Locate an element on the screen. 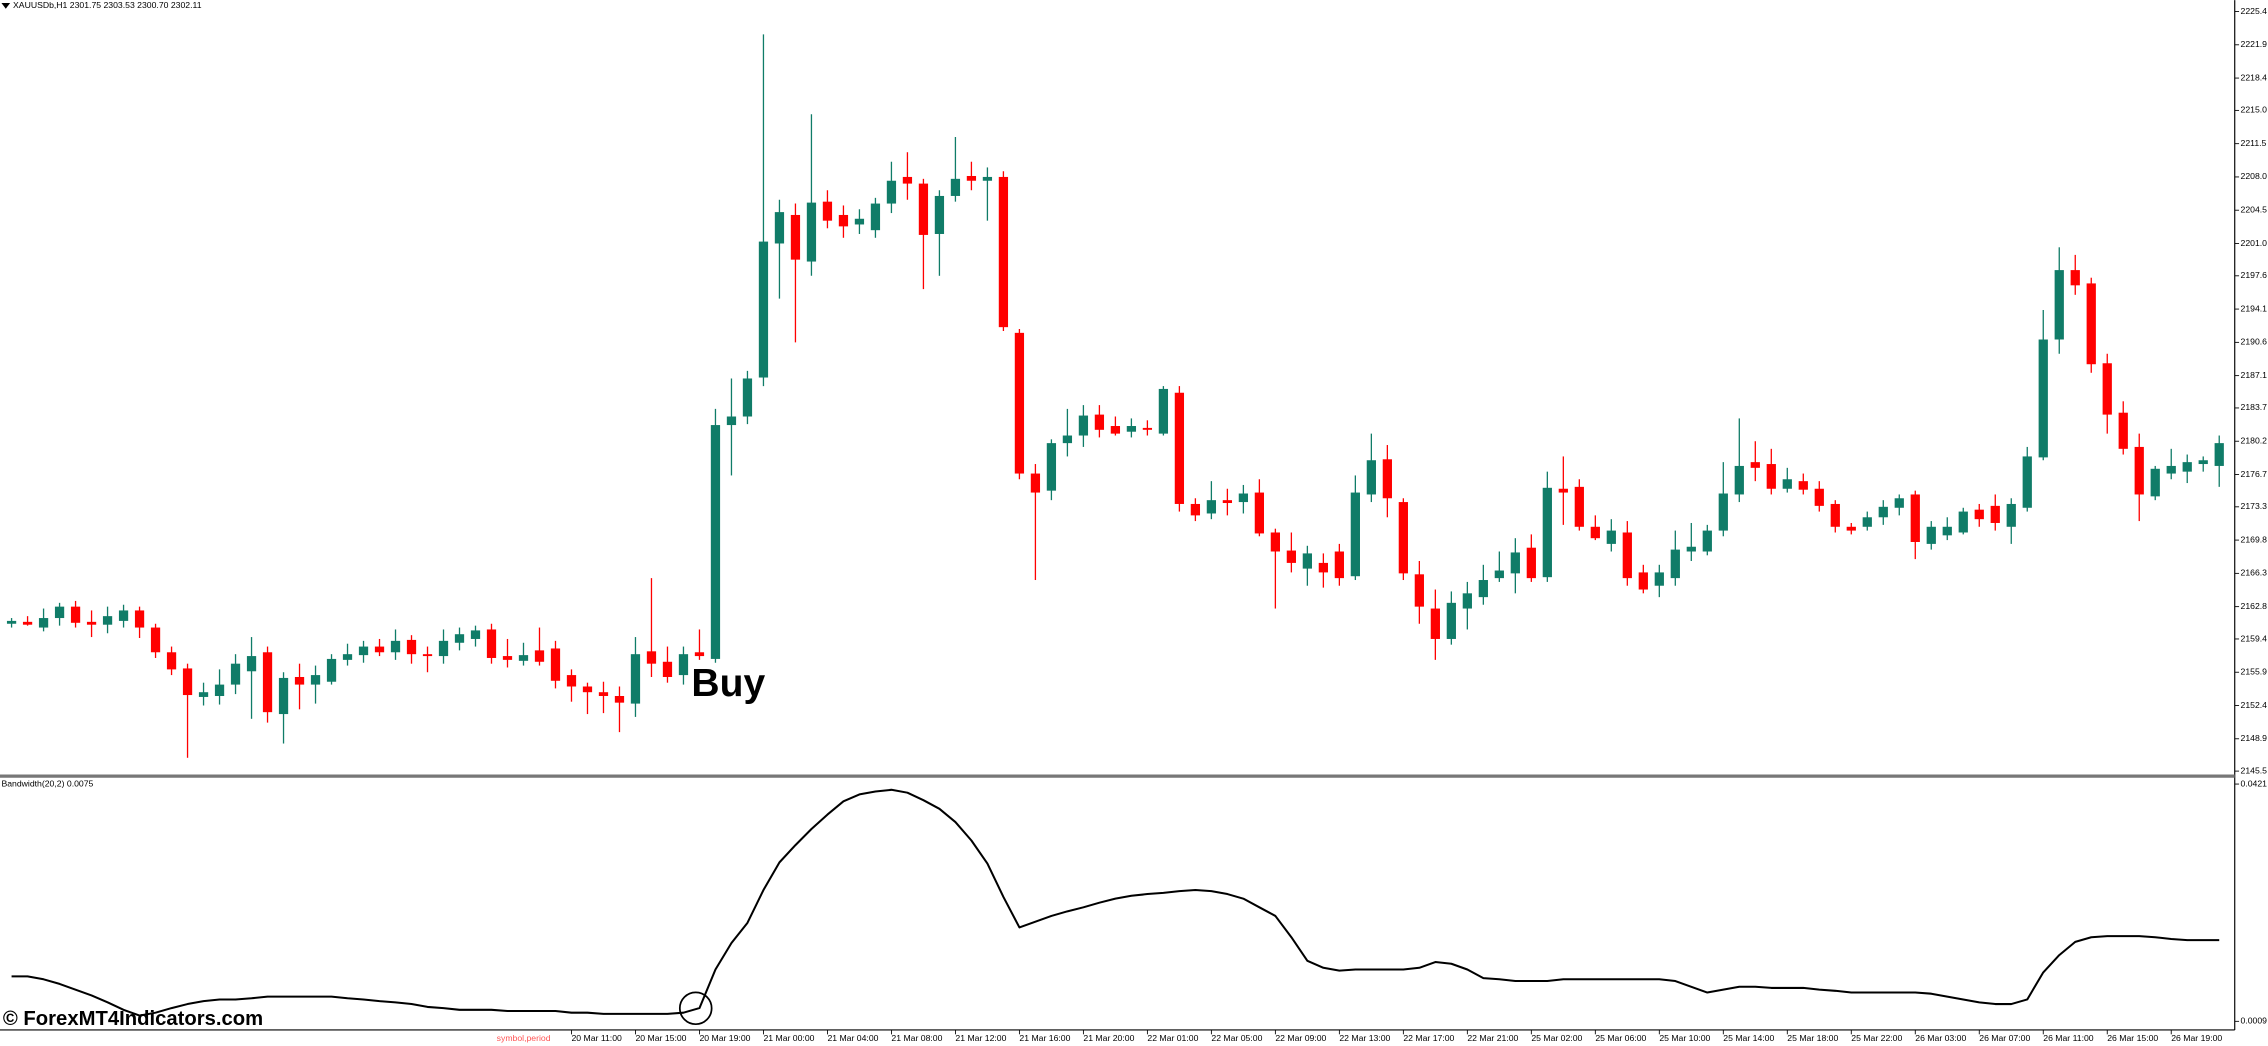 The height and width of the screenshot is (1046, 2268). y-tick-label: 2169.8 is located at coordinates (2254, 539).